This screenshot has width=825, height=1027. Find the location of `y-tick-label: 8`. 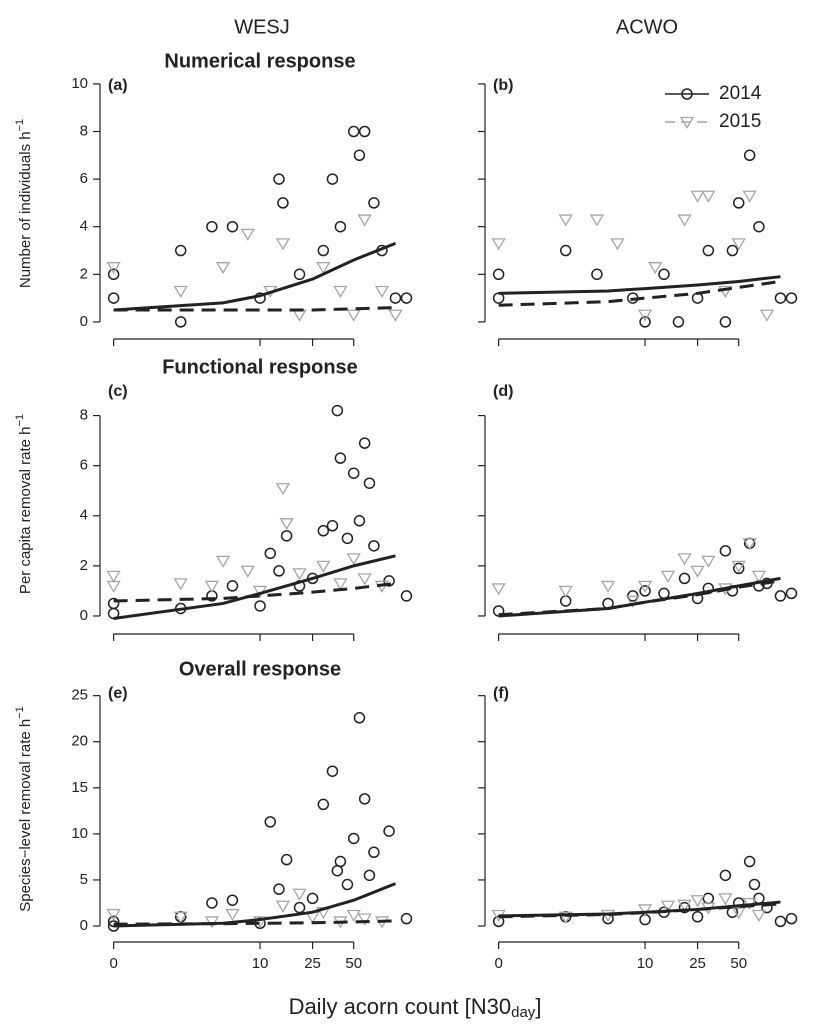

y-tick-label: 8 is located at coordinates (84, 130).